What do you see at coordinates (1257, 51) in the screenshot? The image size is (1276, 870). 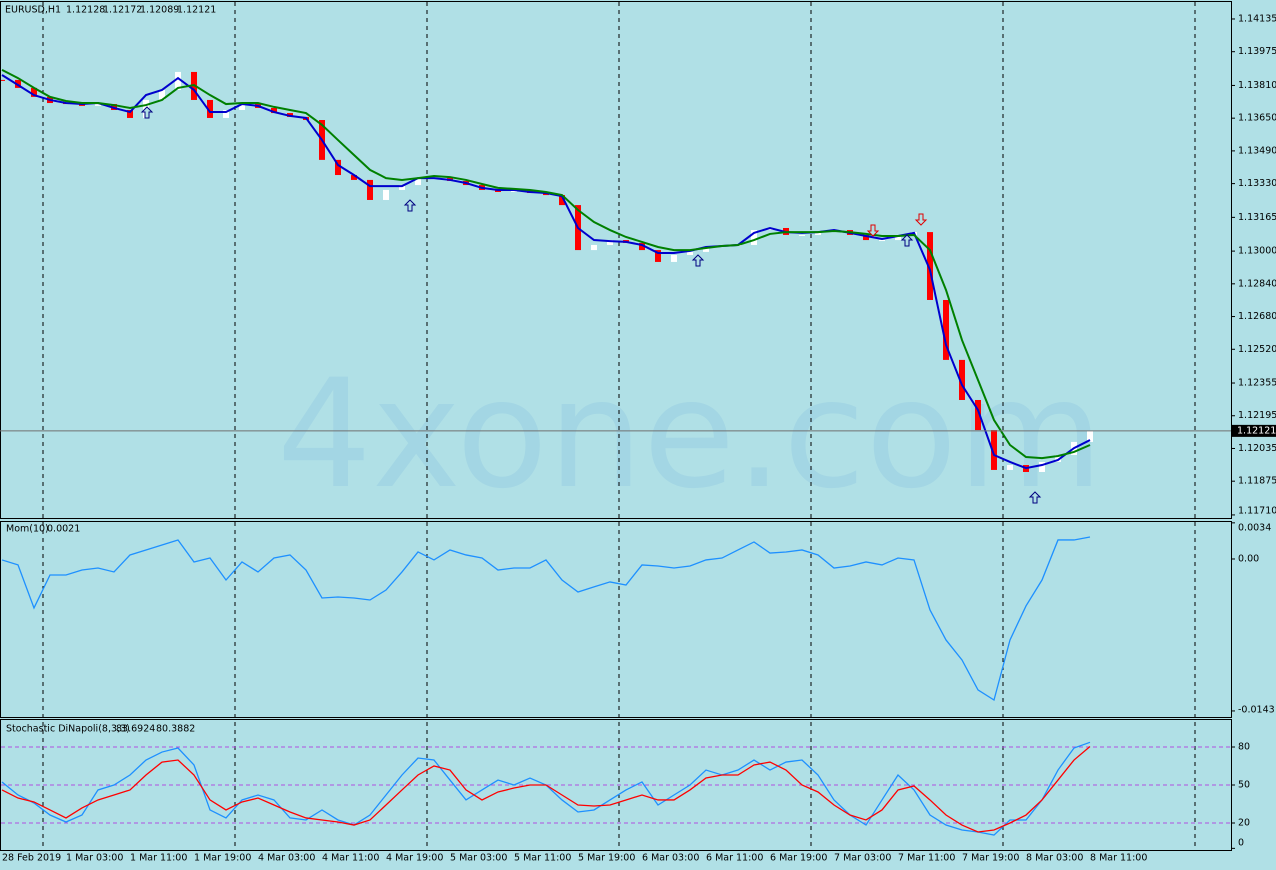 I see `y-tick-label: 1.13975` at bounding box center [1257, 51].